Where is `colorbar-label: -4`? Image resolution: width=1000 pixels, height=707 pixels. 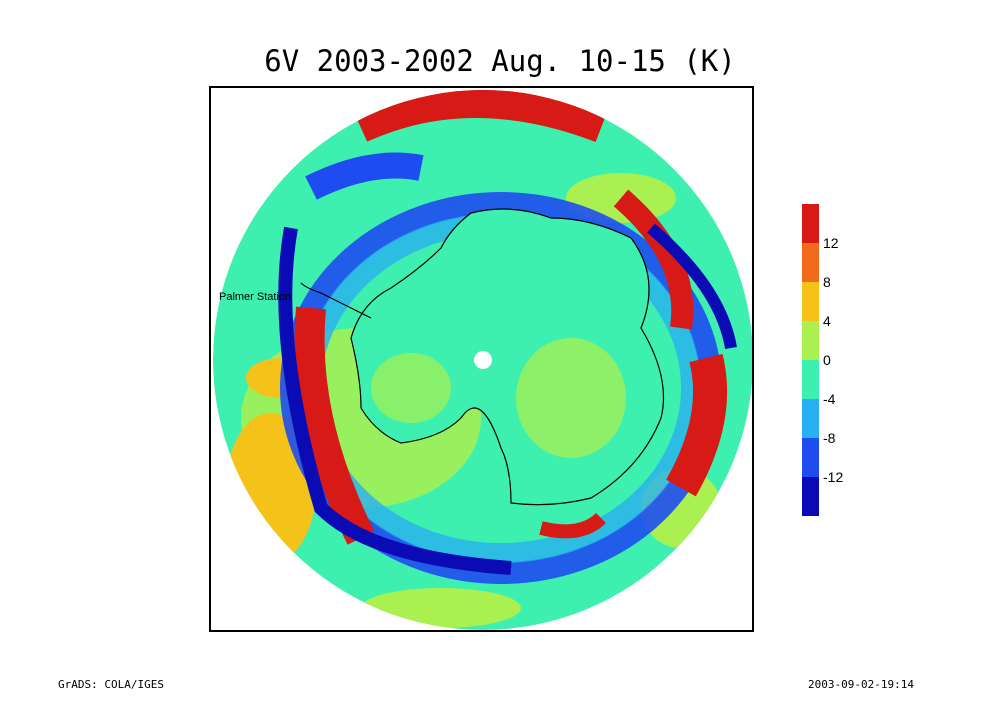 colorbar-label: -4 is located at coordinates (829, 399).